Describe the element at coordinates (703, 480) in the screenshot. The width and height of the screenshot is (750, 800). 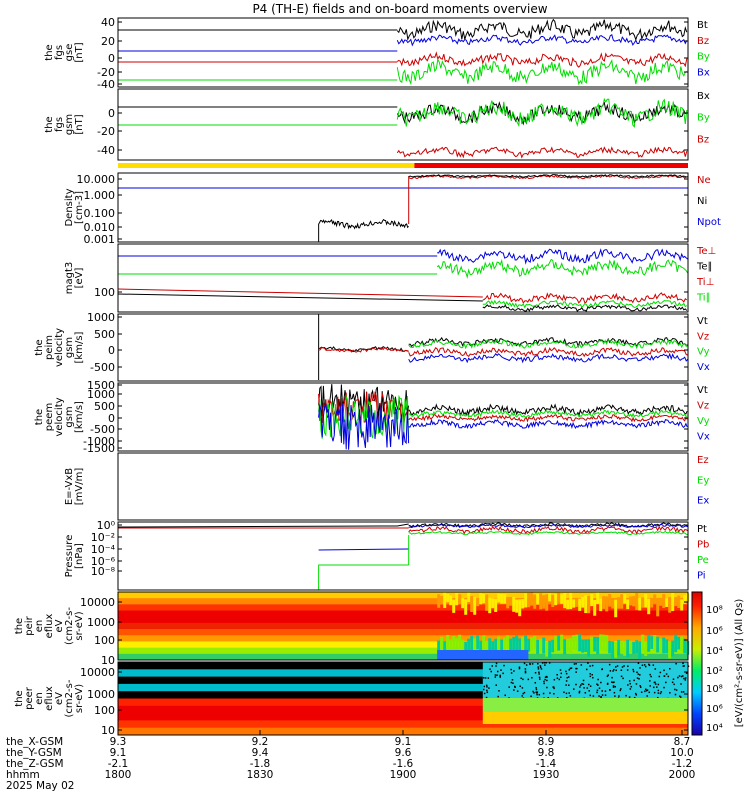
I see `legend-entry: Ey` at that location.